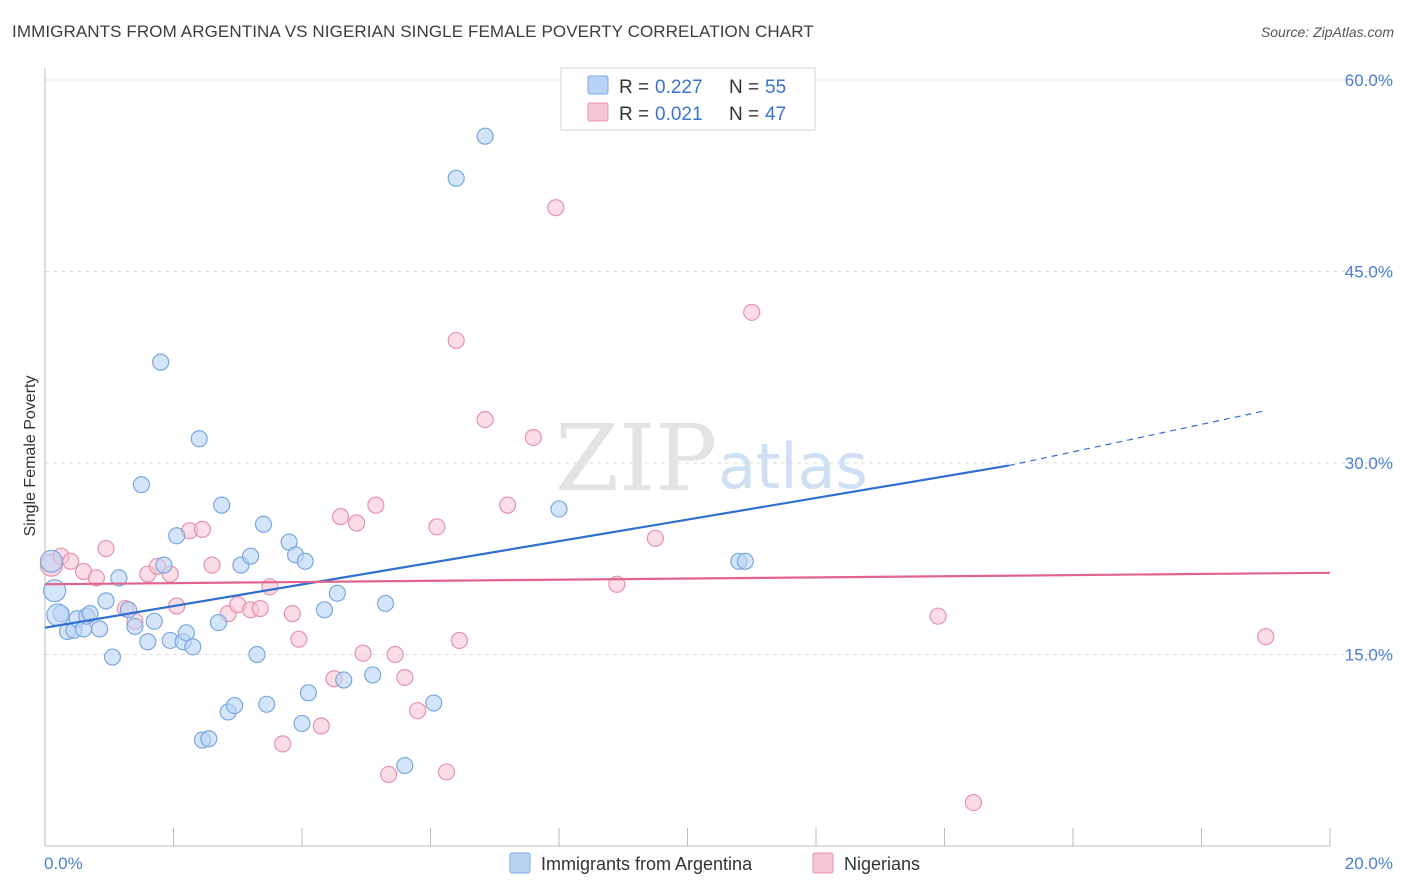 Image resolution: width=1406 pixels, height=892 pixels. Describe the element at coordinates (1327, 32) in the screenshot. I see `source-label: Source: ZipAtlas.com` at that location.